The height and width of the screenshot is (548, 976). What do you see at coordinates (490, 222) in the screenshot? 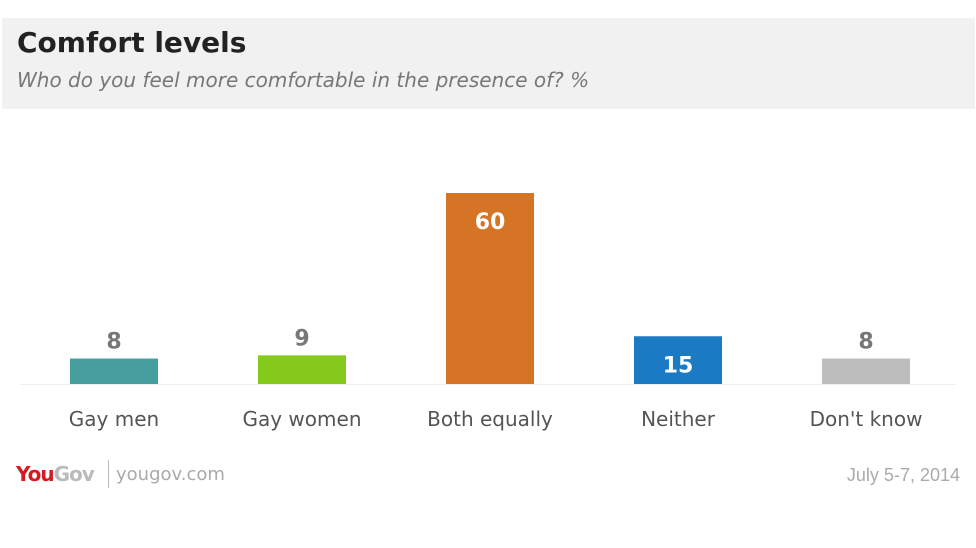
I see `data-label-2: 60` at bounding box center [490, 222].